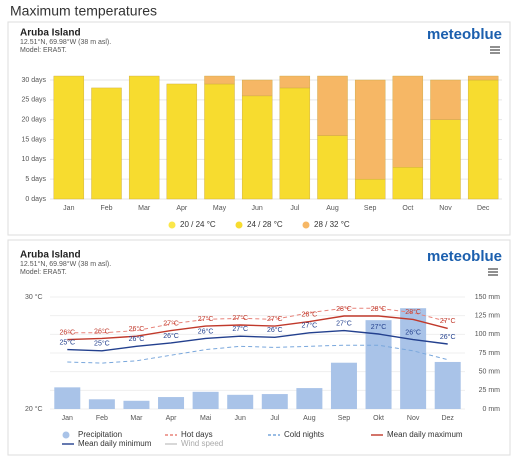  I want to click on y2-tick-label: 100 mm, so click(487, 334).